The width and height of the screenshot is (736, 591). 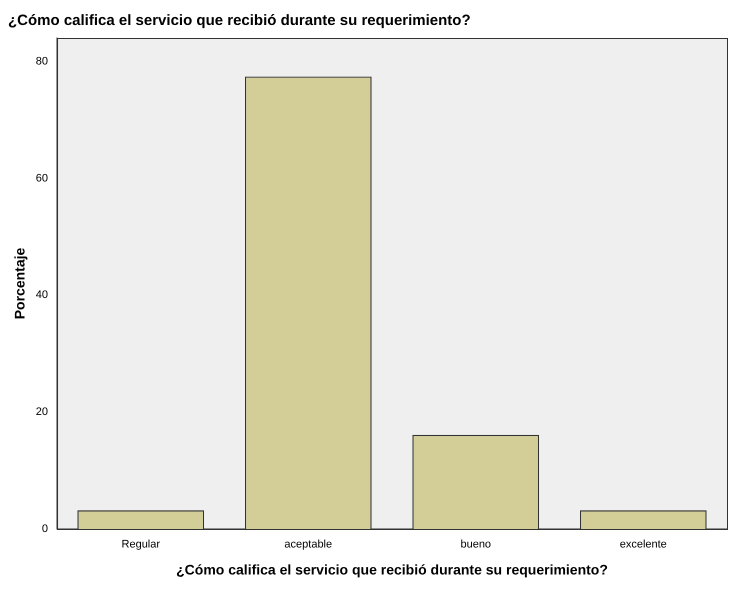 I want to click on y-axis-title: Porcentaje, so click(x=19, y=283).